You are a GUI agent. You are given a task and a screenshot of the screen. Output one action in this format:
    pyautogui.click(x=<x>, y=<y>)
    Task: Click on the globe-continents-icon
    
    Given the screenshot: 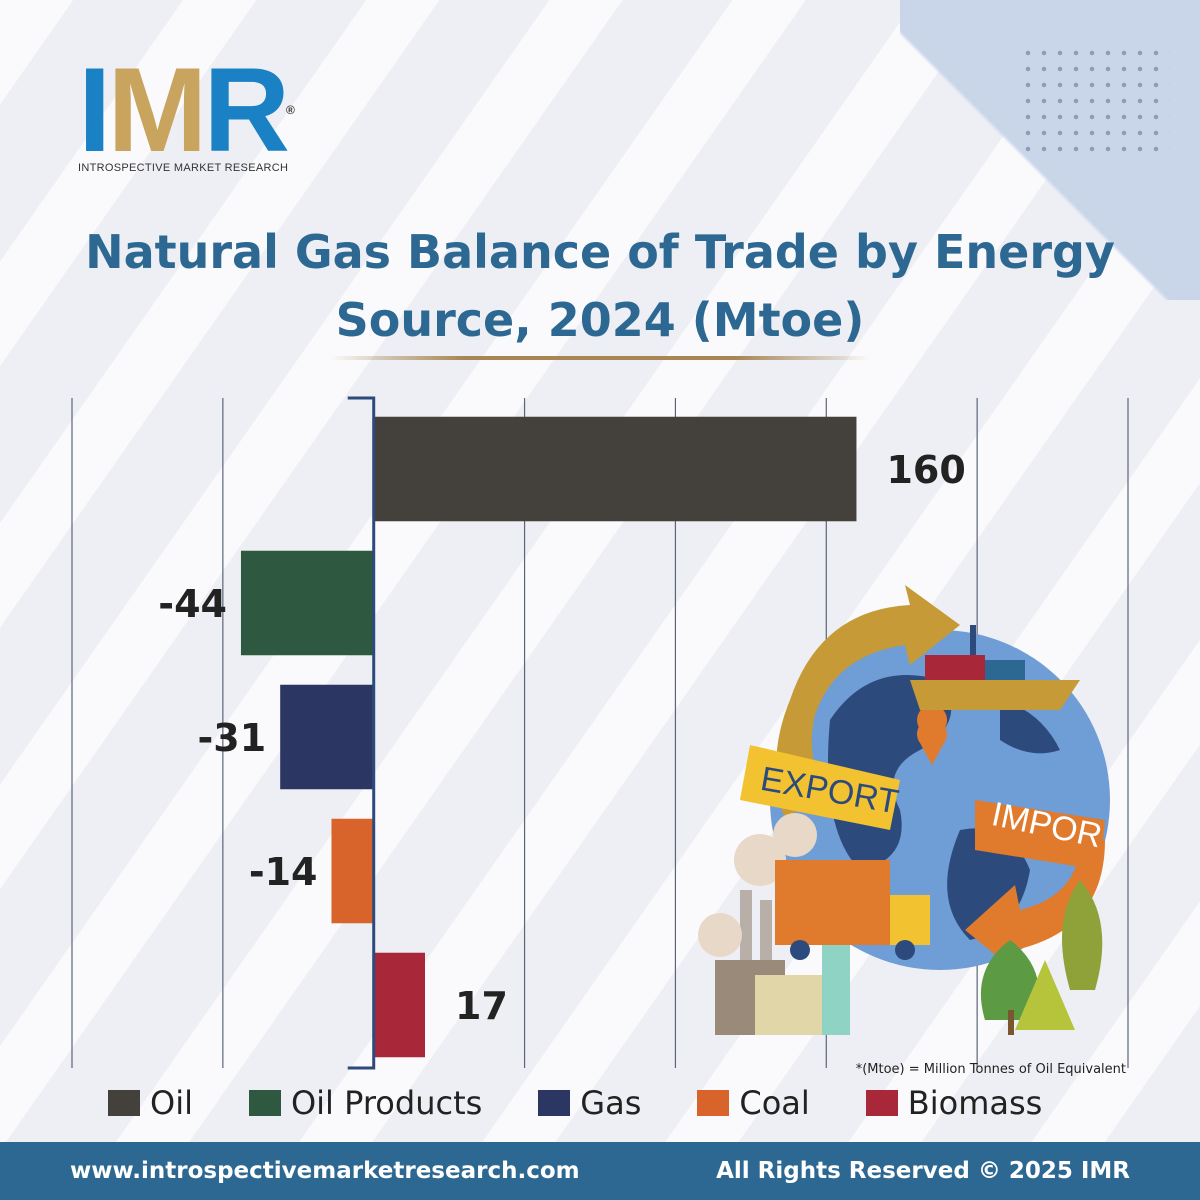 What is the action you would take?
    pyautogui.click(x=944, y=807)
    